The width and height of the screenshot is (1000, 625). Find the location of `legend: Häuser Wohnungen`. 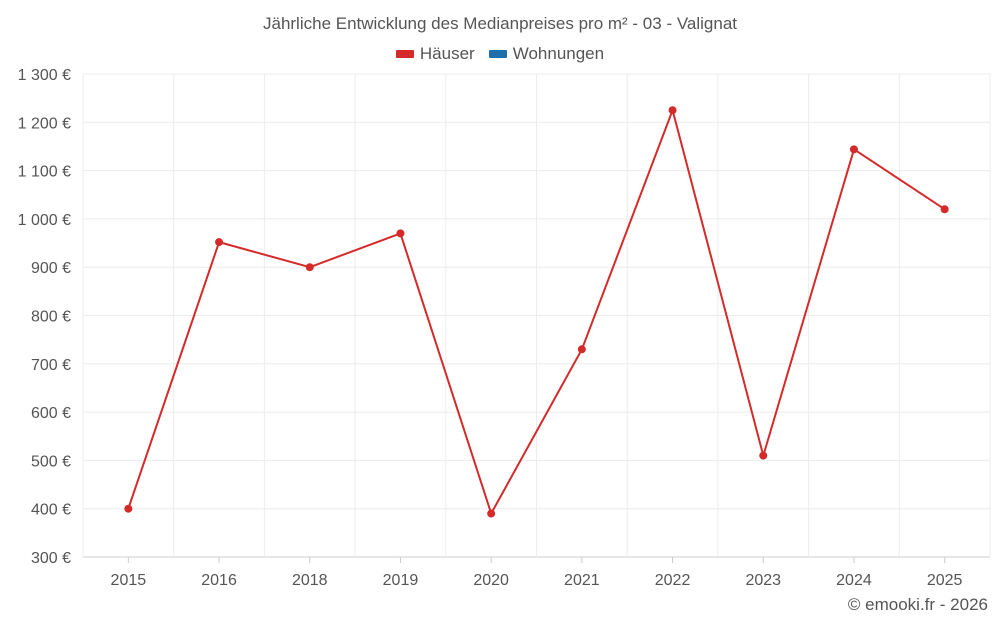

legend: Häuser Wohnungen is located at coordinates (500, 54).